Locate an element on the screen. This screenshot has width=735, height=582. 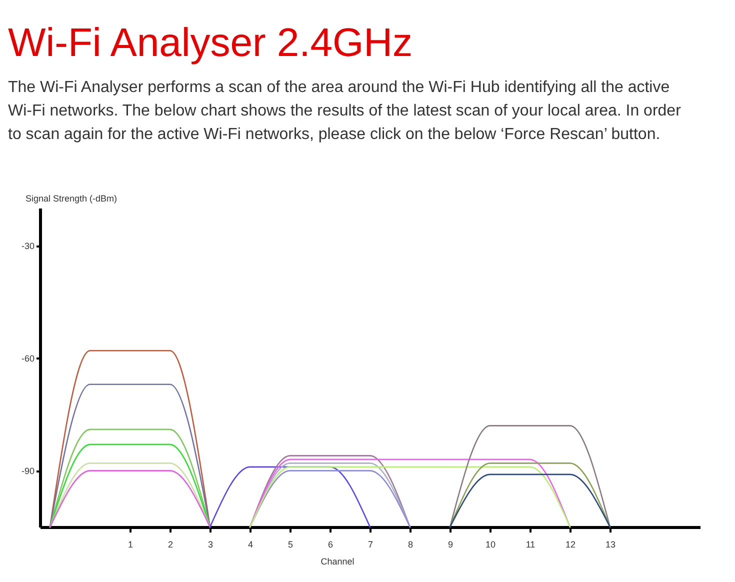
x-tick-label: 11 is located at coordinates (531, 545).